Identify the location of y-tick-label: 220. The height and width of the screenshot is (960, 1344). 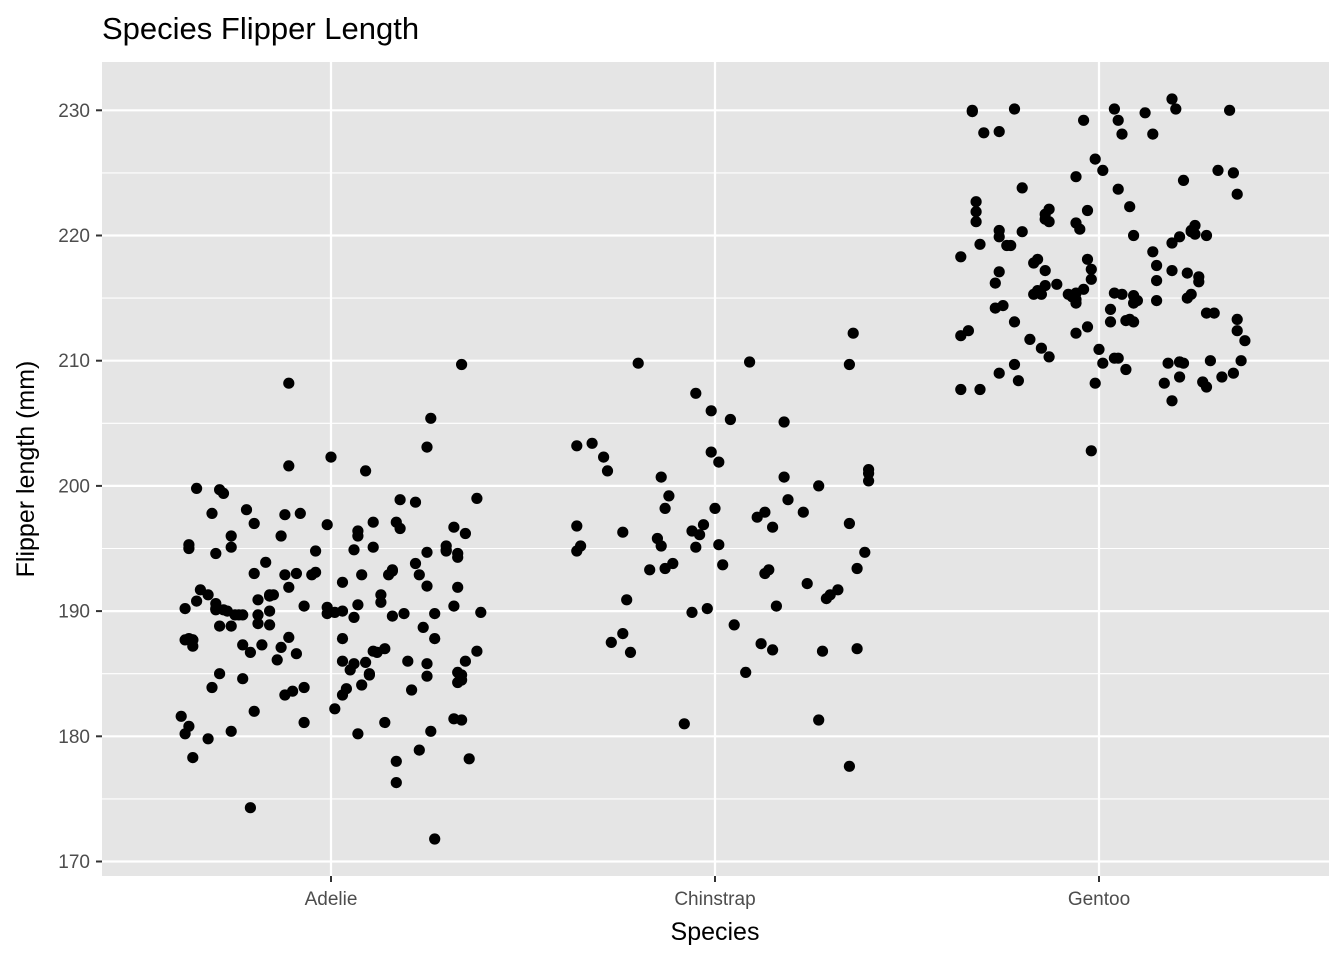
(74, 236).